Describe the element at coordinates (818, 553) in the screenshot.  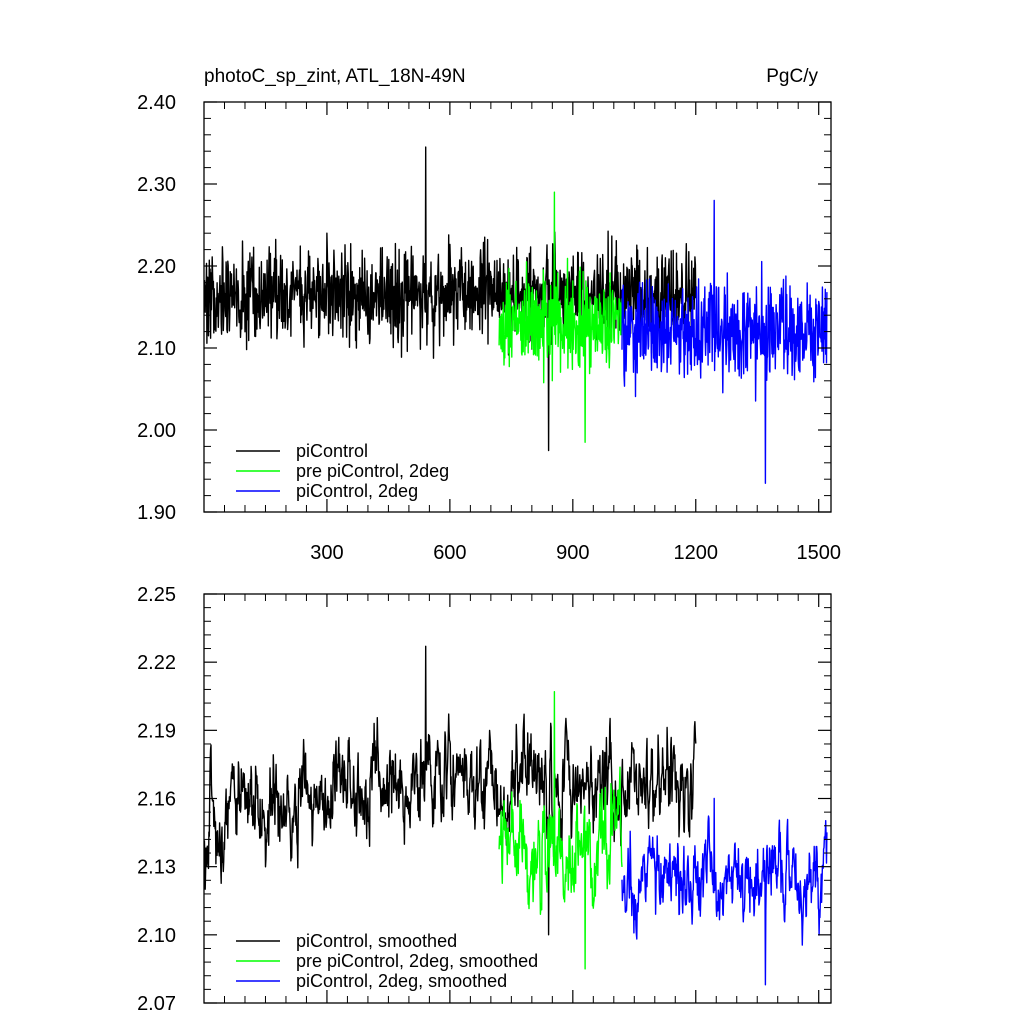
I see `x-tick-label: 1500` at that location.